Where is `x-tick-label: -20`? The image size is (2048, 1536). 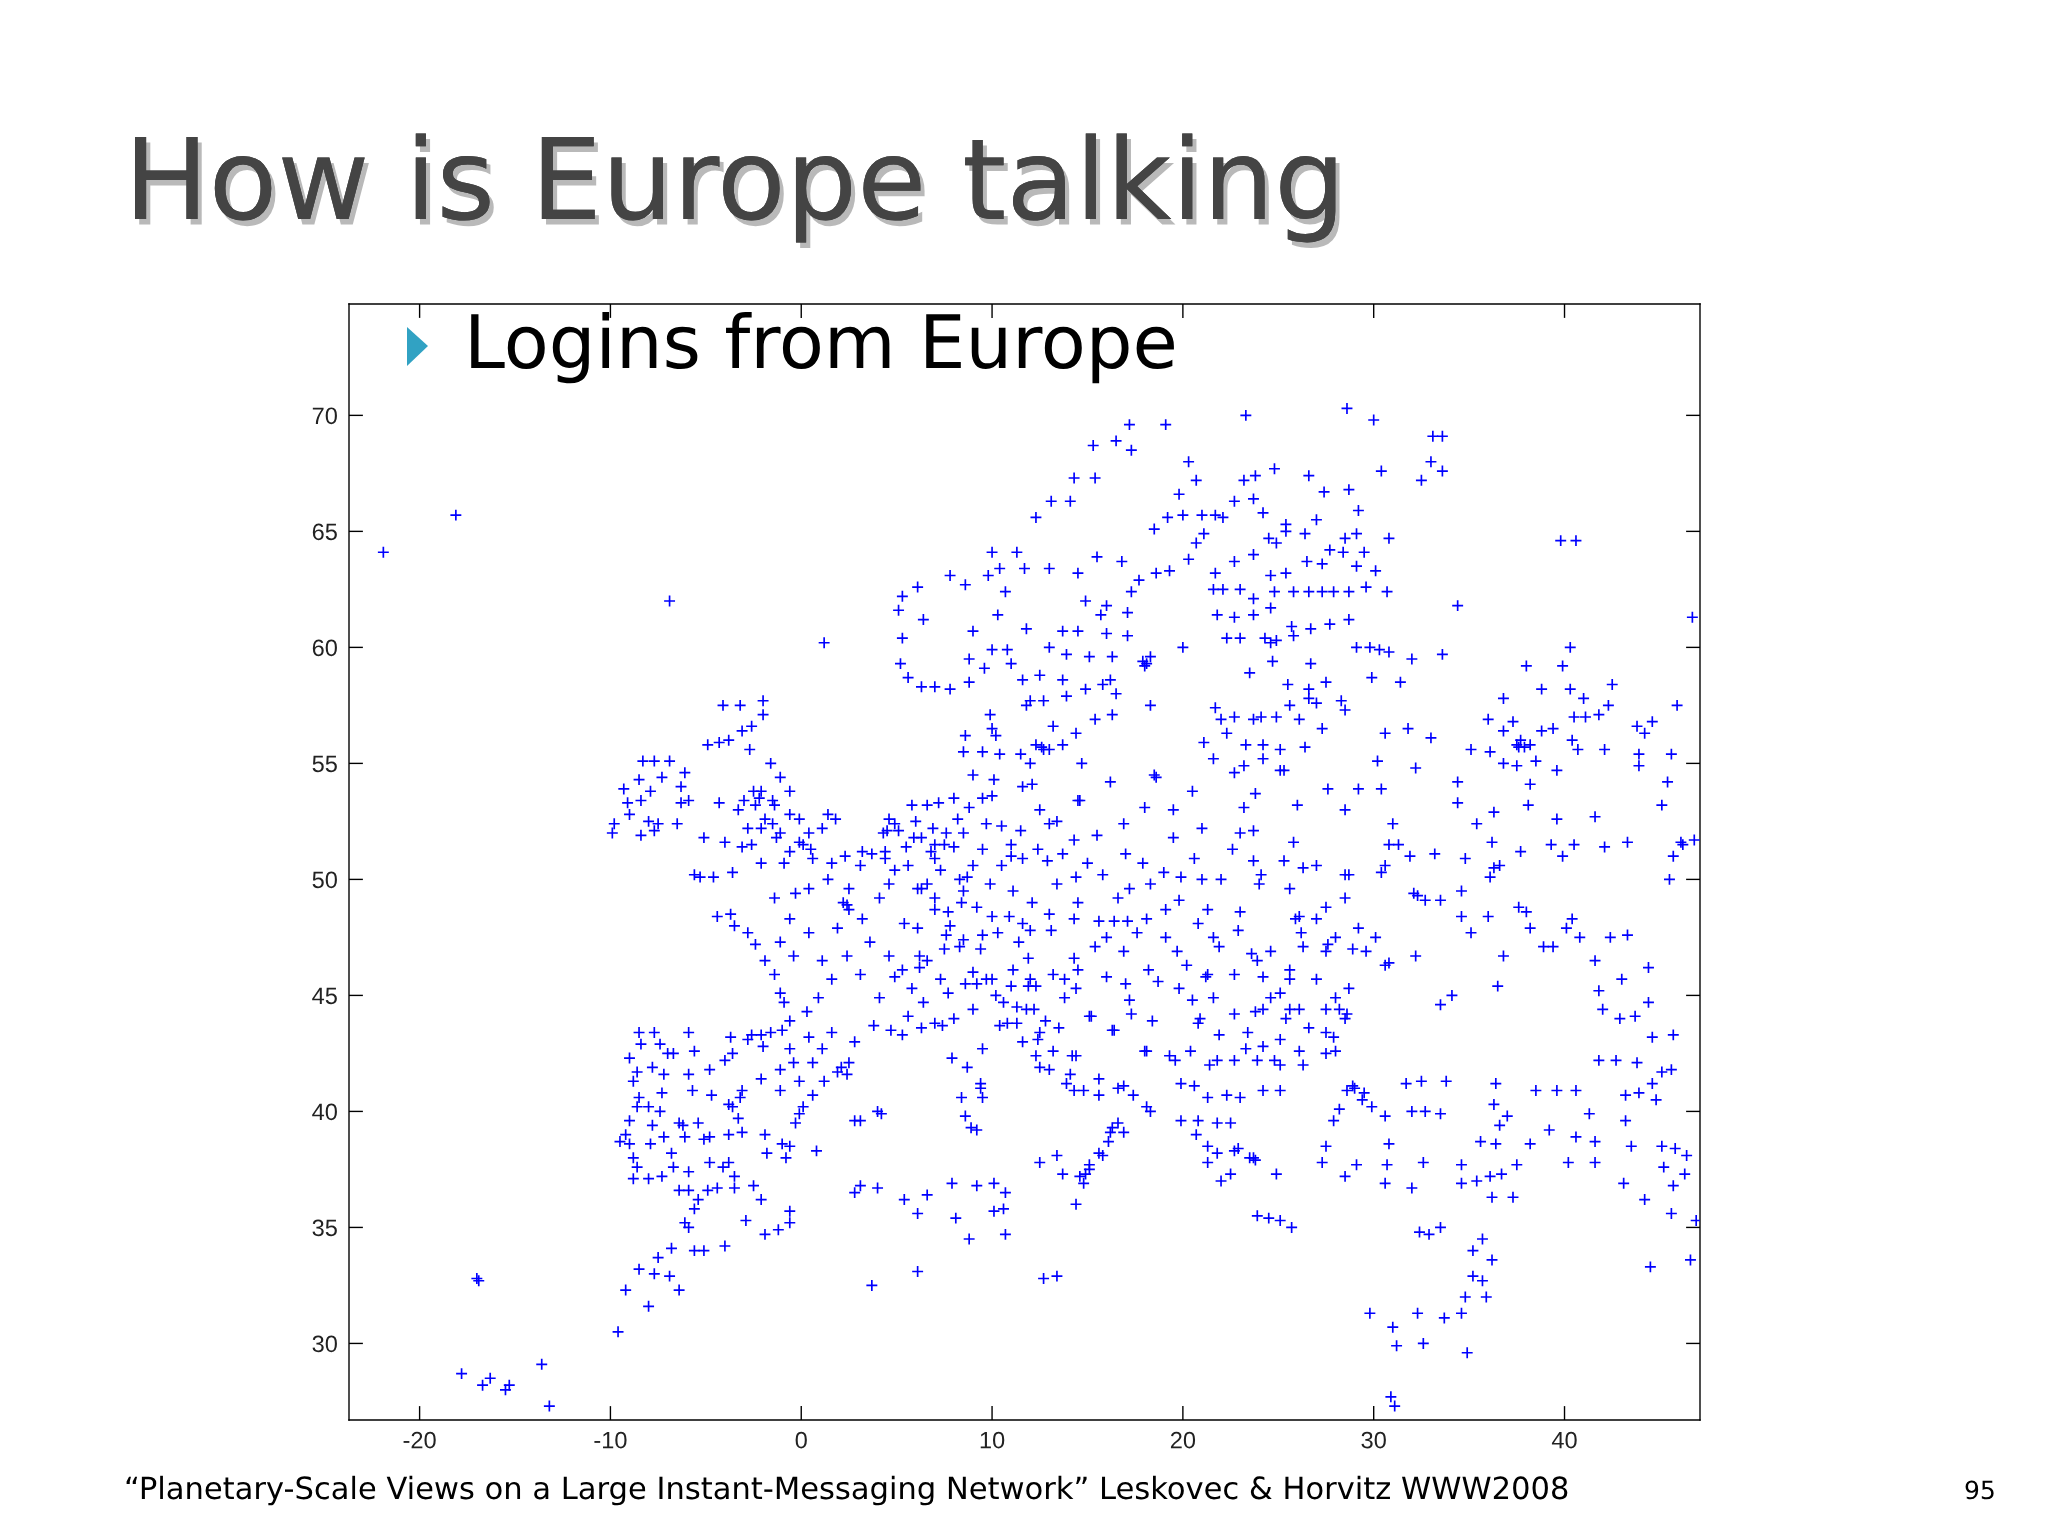 x-tick-label: -20 is located at coordinates (419, 1440).